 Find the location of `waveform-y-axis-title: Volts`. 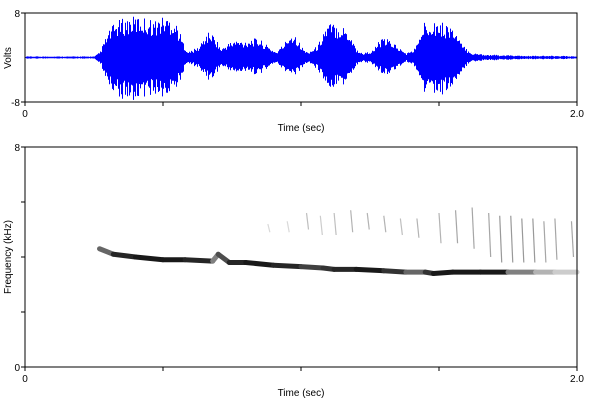

waveform-y-axis-title: Volts is located at coordinates (8, 58).